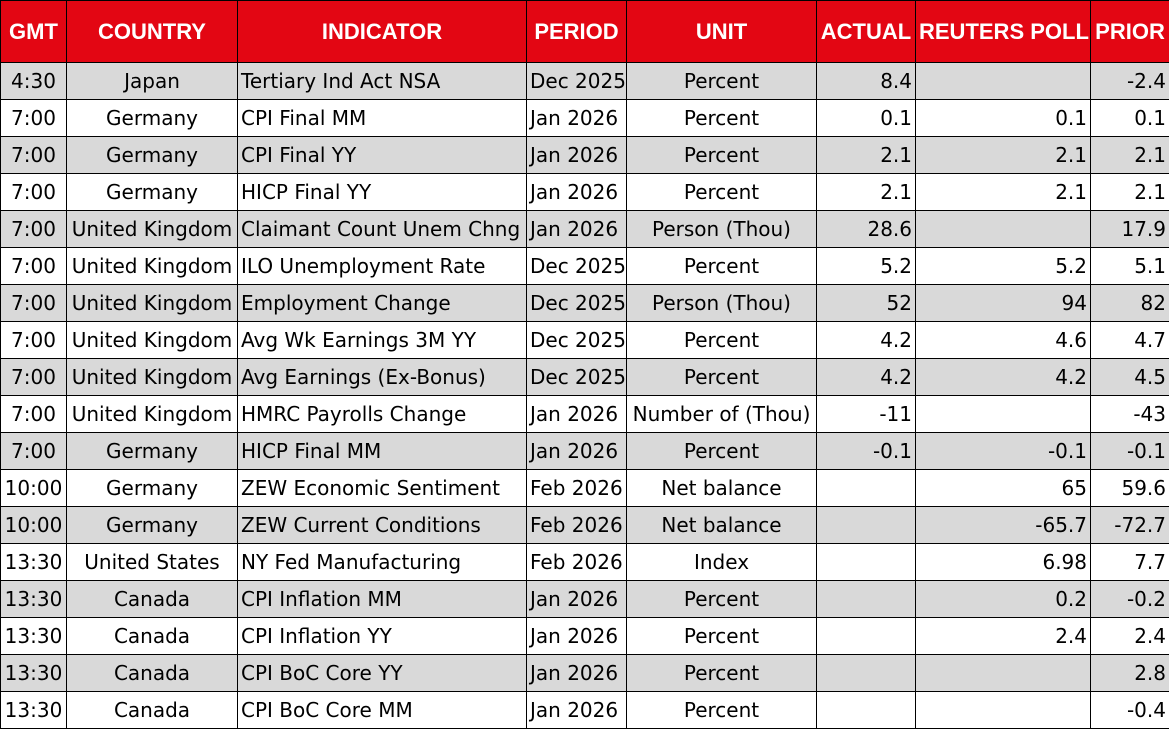  What do you see at coordinates (722, 488) in the screenshot?
I see `cell-unit: Net balance` at bounding box center [722, 488].